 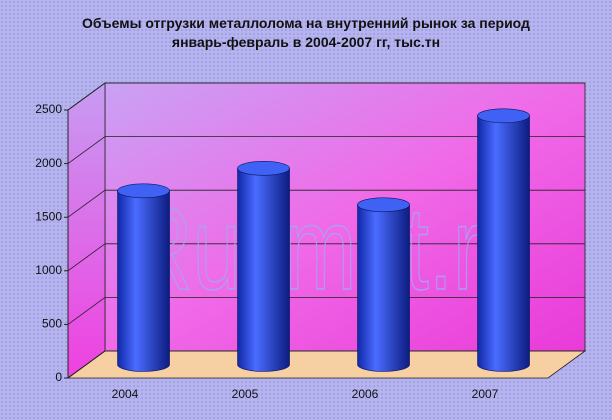 I want to click on side-wall, so click(x=86, y=230).